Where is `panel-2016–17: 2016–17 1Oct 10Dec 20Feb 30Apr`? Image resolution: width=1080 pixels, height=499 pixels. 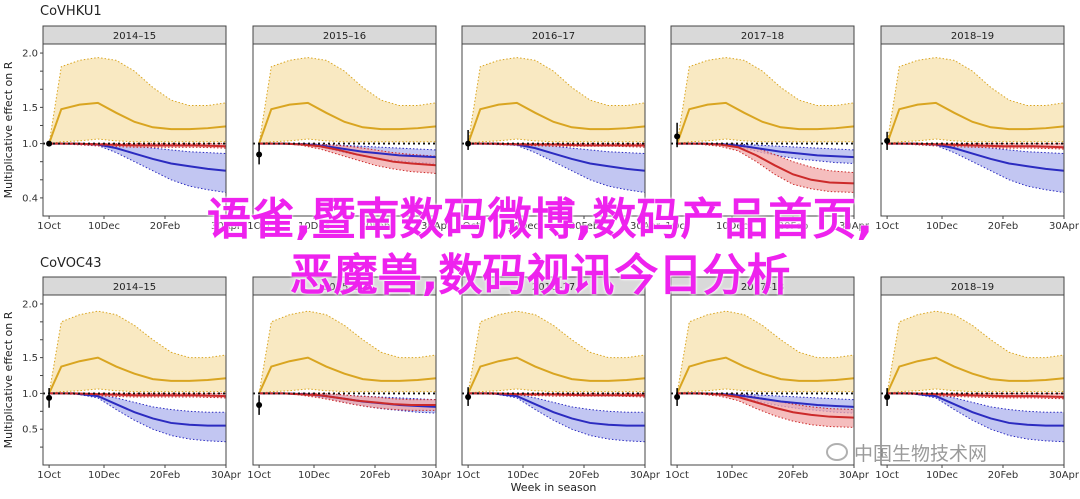
panel-2016–17: 2016–17 1Oct 10Dec 20Feb 30Apr is located at coordinates (558, 378).